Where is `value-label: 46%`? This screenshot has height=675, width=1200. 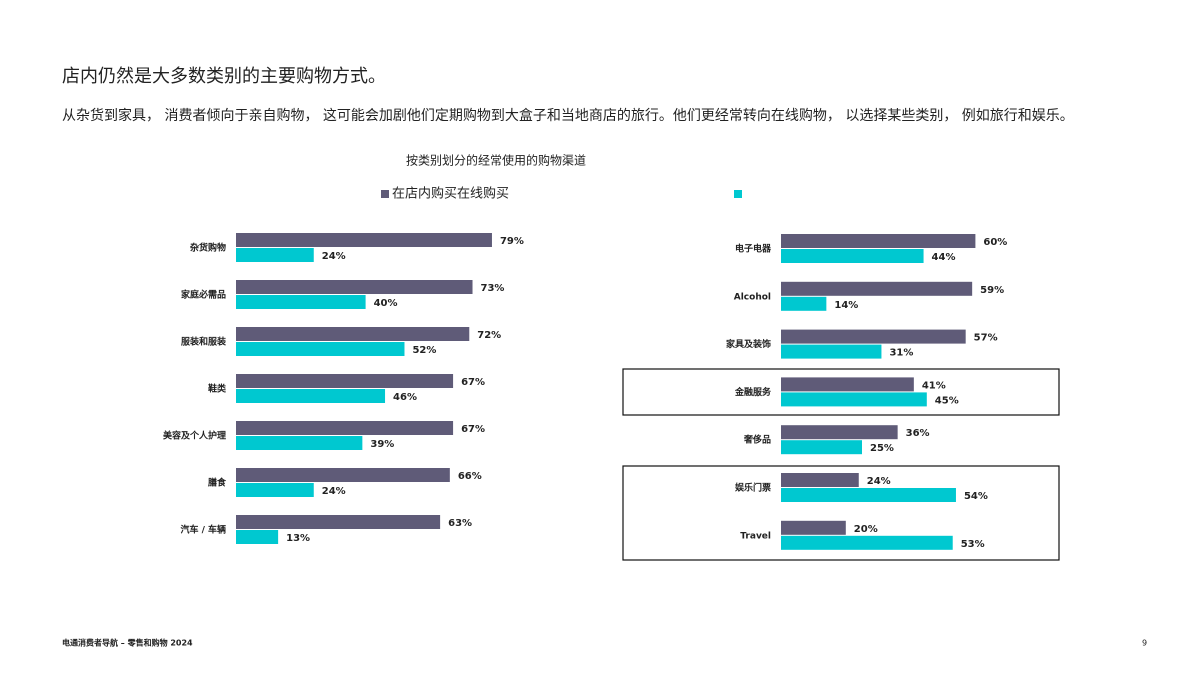 value-label: 46% is located at coordinates (405, 397).